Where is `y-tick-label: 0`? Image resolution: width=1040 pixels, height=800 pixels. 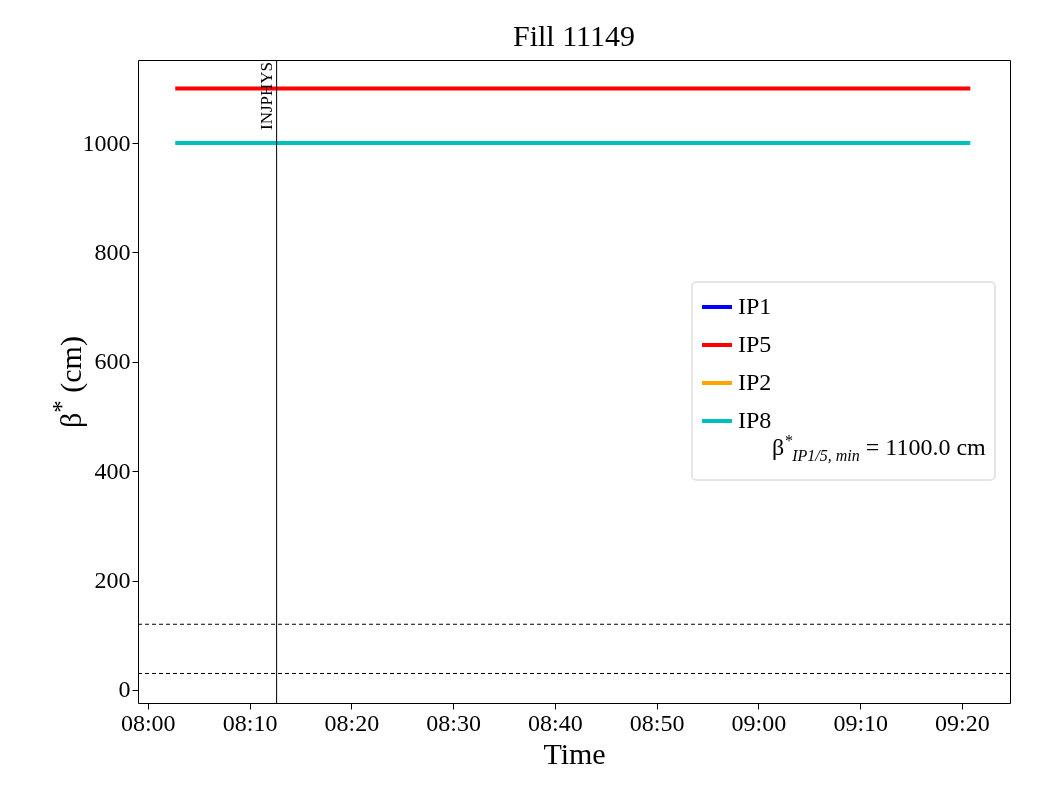
y-tick-label: 0 is located at coordinates (124, 689).